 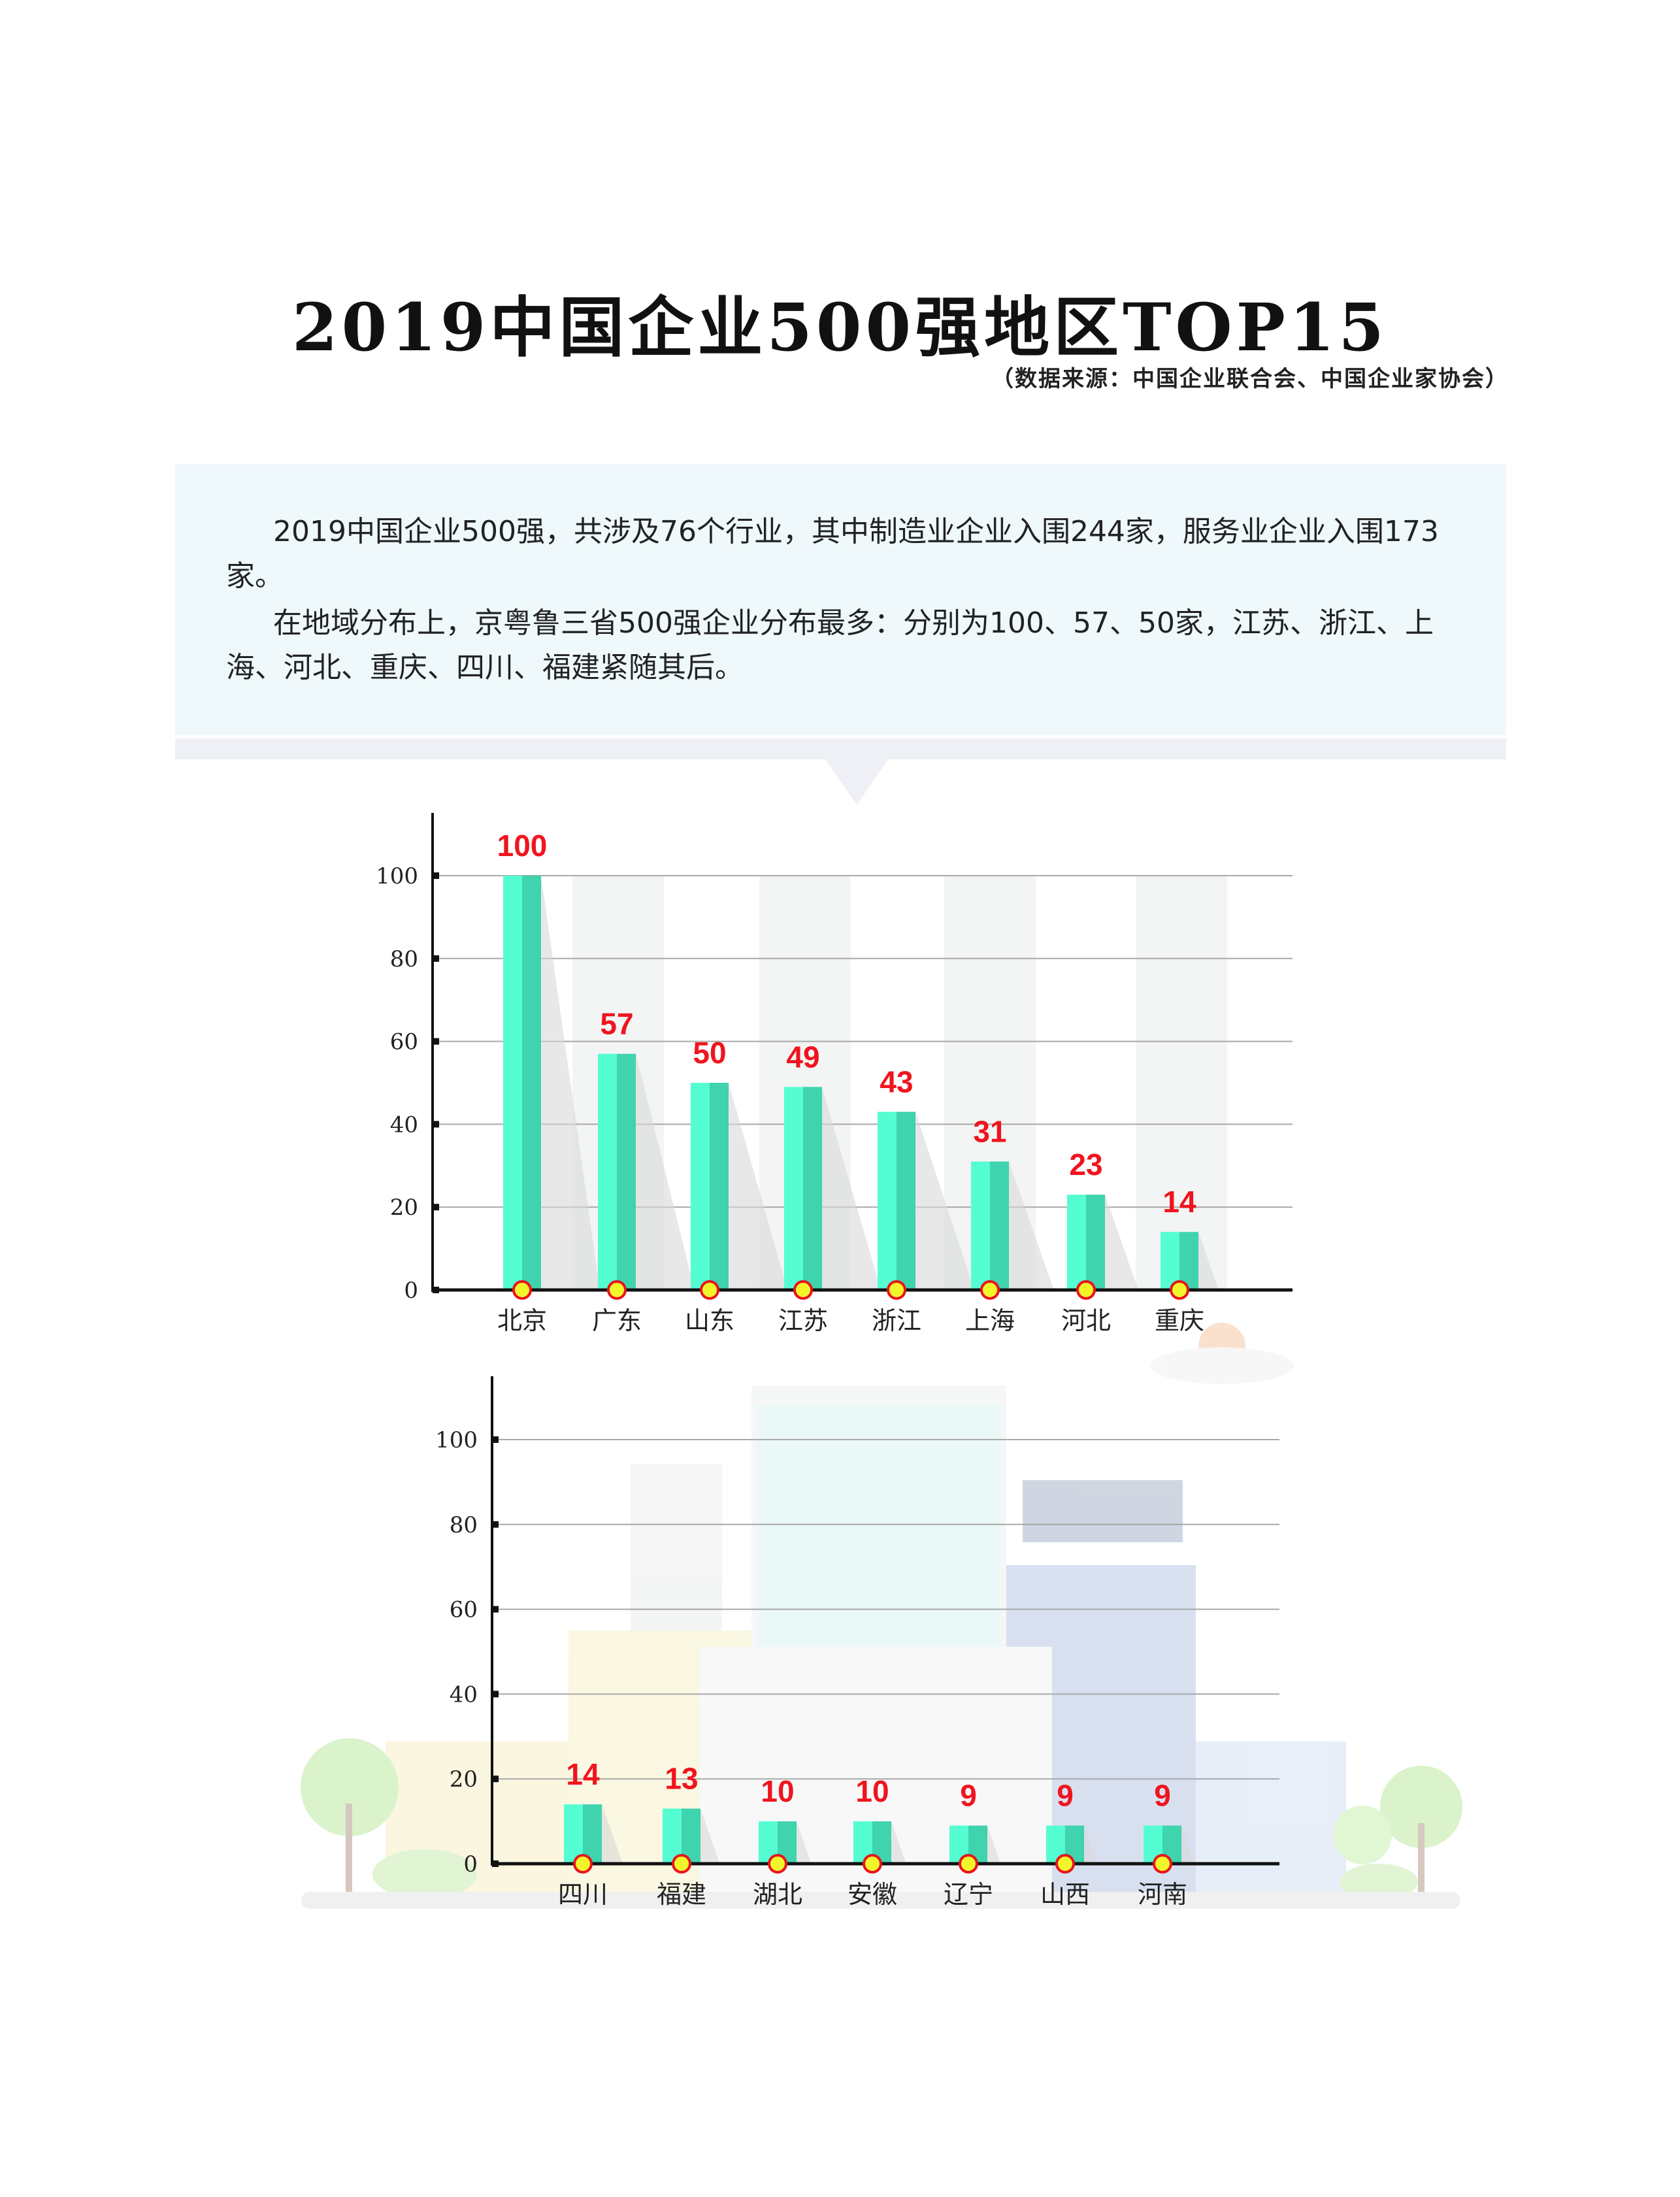 What do you see at coordinates (840, 327) in the screenshot?
I see `page-title: 2019中国企业500强地区TOP15` at bounding box center [840, 327].